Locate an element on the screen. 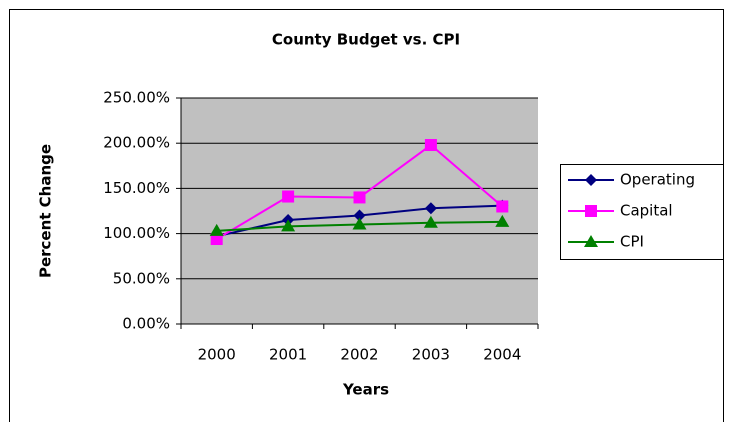 This screenshot has width=733, height=422. x-tick-label: 2004 is located at coordinates (502, 355).